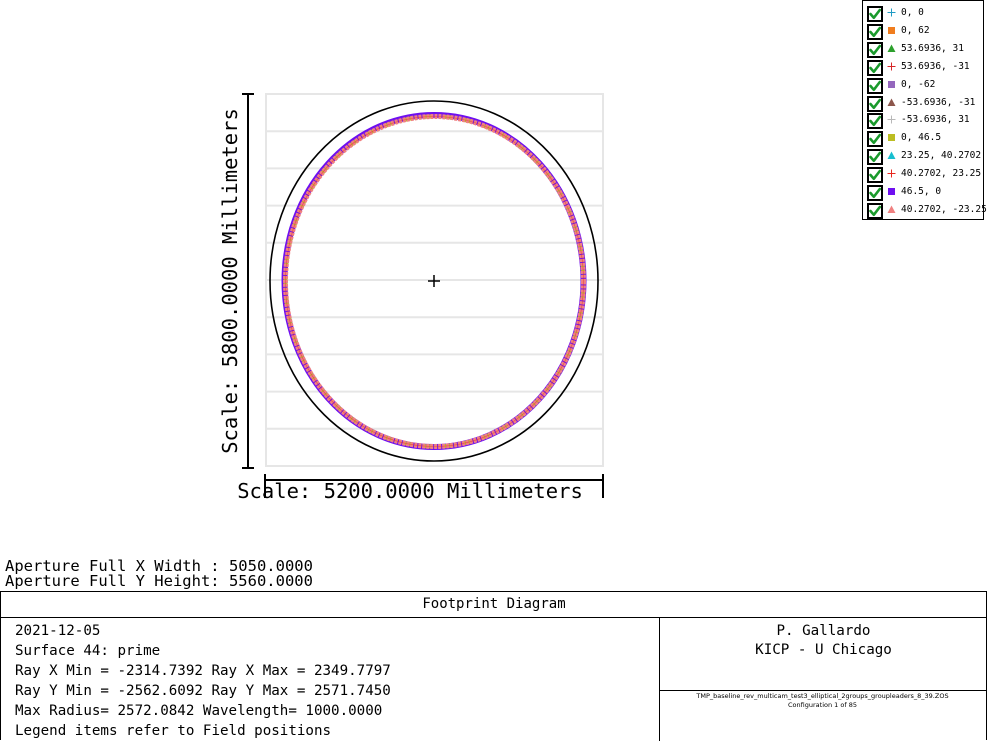 Image resolution: width=987 pixels, height=741 pixels. I want to click on legend-item: 40.2702, 23.25, so click(923, 174).